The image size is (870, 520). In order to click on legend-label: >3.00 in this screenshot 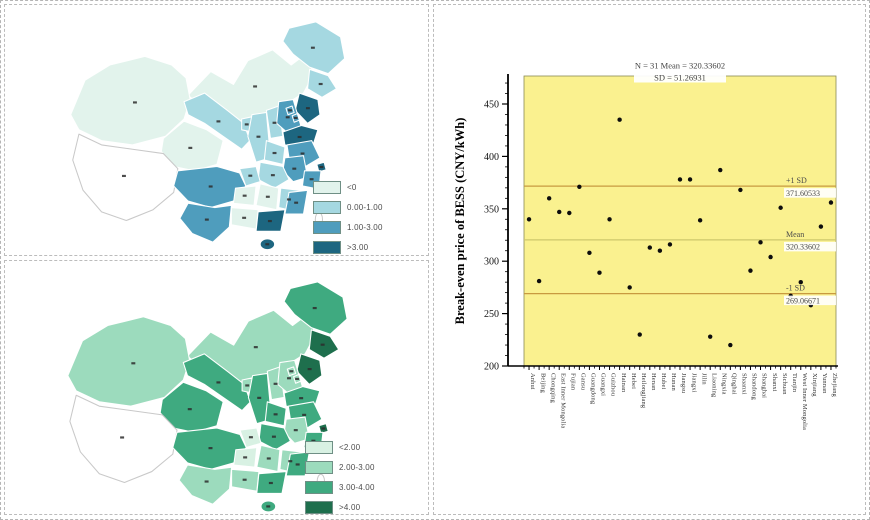, I will do `click(358, 247)`.